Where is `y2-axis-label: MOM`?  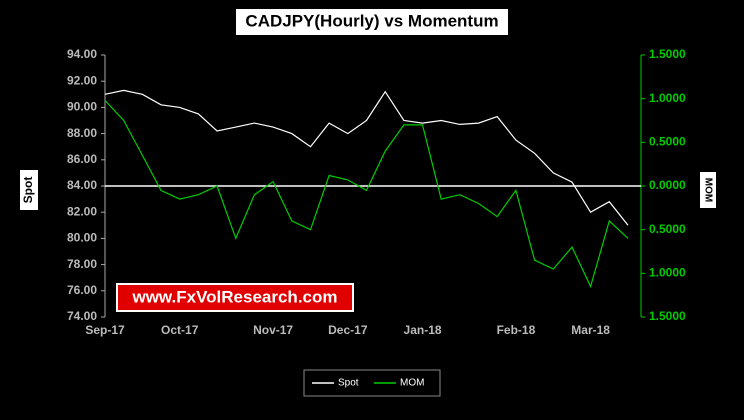
y2-axis-label: MOM is located at coordinates (707, 190).